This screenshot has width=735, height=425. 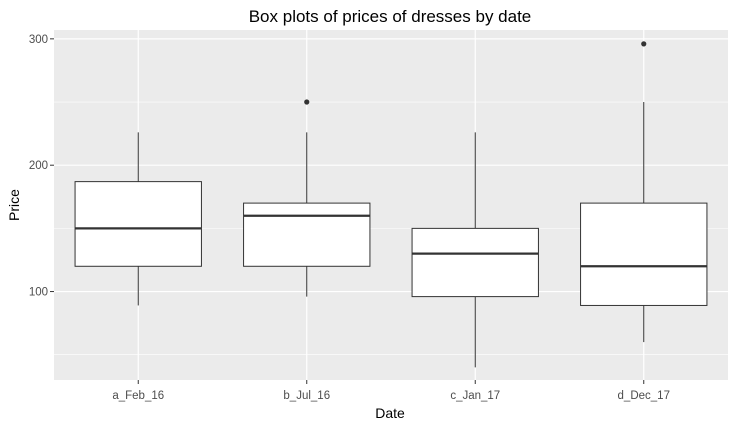 I want to click on y-tick-label: 200, so click(x=38, y=166).